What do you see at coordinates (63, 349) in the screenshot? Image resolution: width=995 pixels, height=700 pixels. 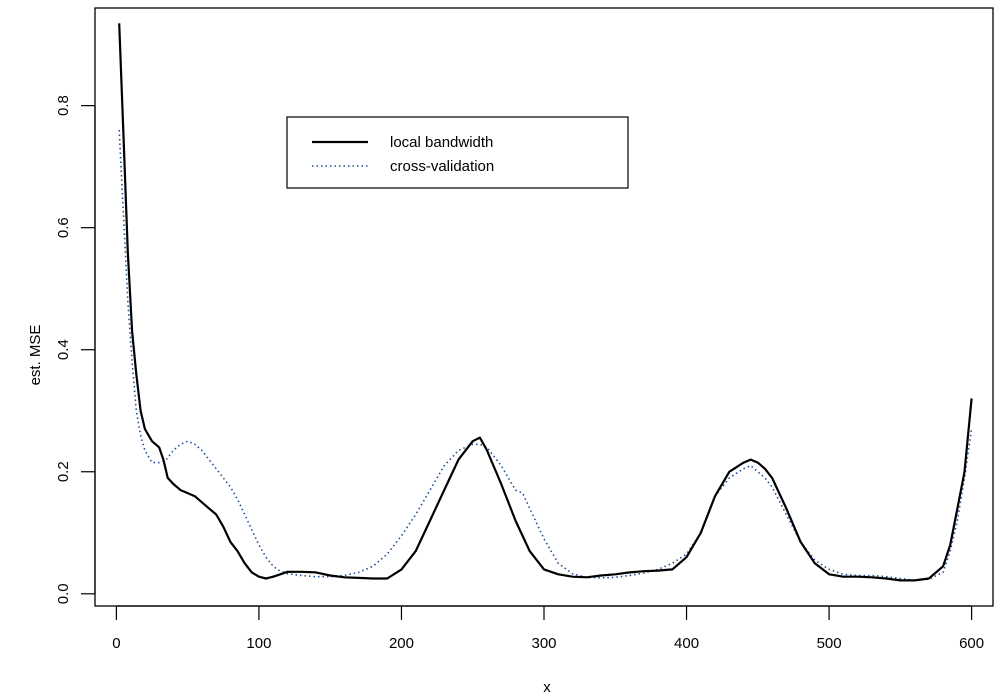 I see `y-tick-label: 0.4` at bounding box center [63, 349].